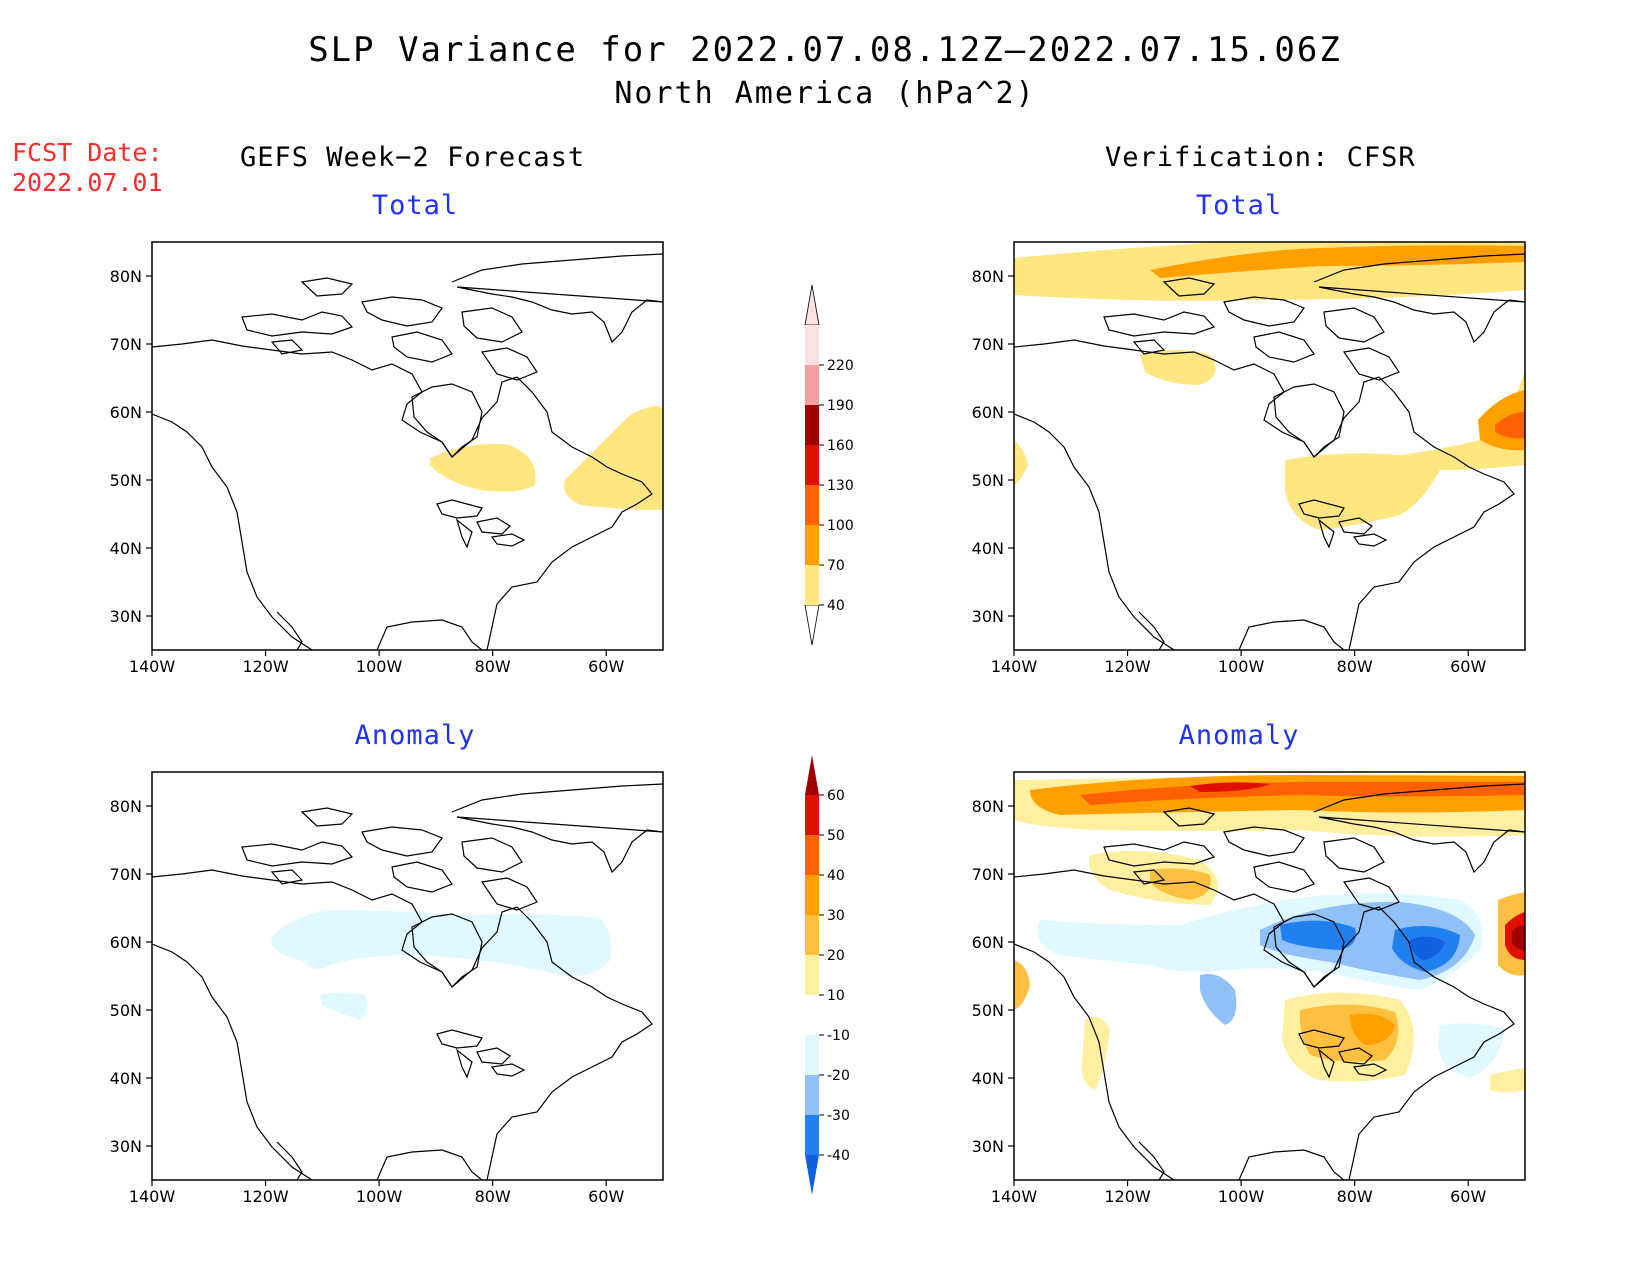 The image size is (1650, 1275). I want to click on fcst-date-block: FCST Date: 2022.07.01, so click(87, 168).